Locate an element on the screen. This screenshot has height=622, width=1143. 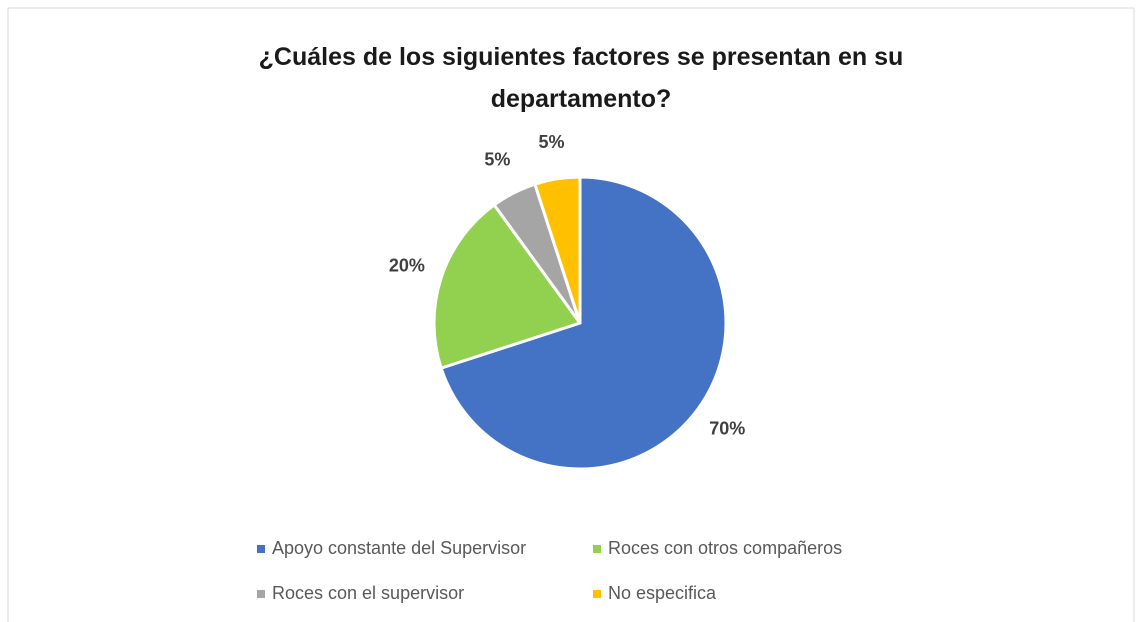
legend-label: Roces con el supervisor is located at coordinates (368, 593).